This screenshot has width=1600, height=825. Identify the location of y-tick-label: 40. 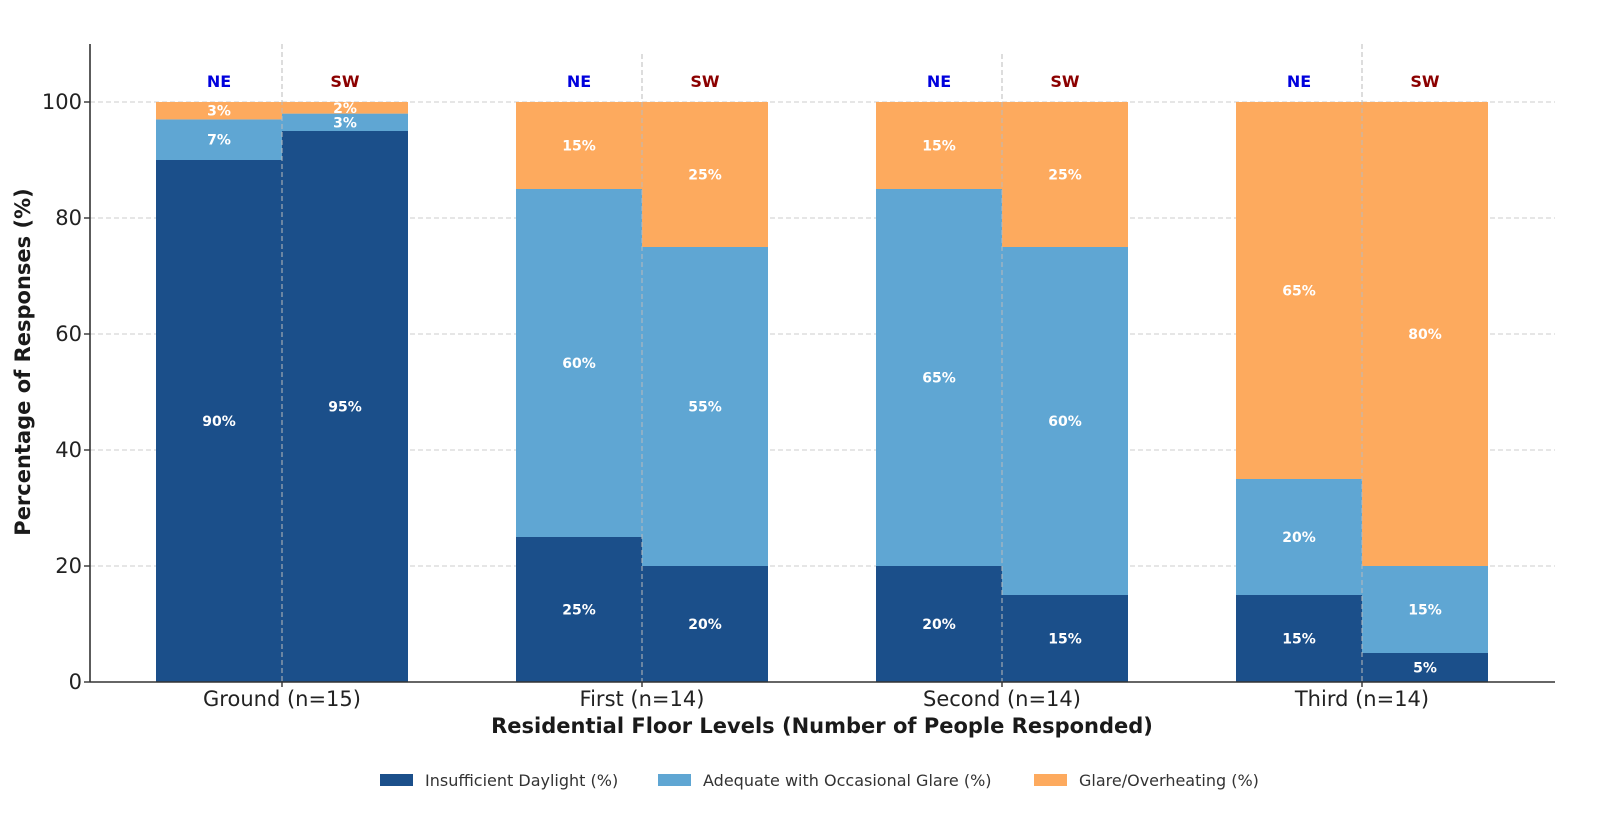
(68, 450).